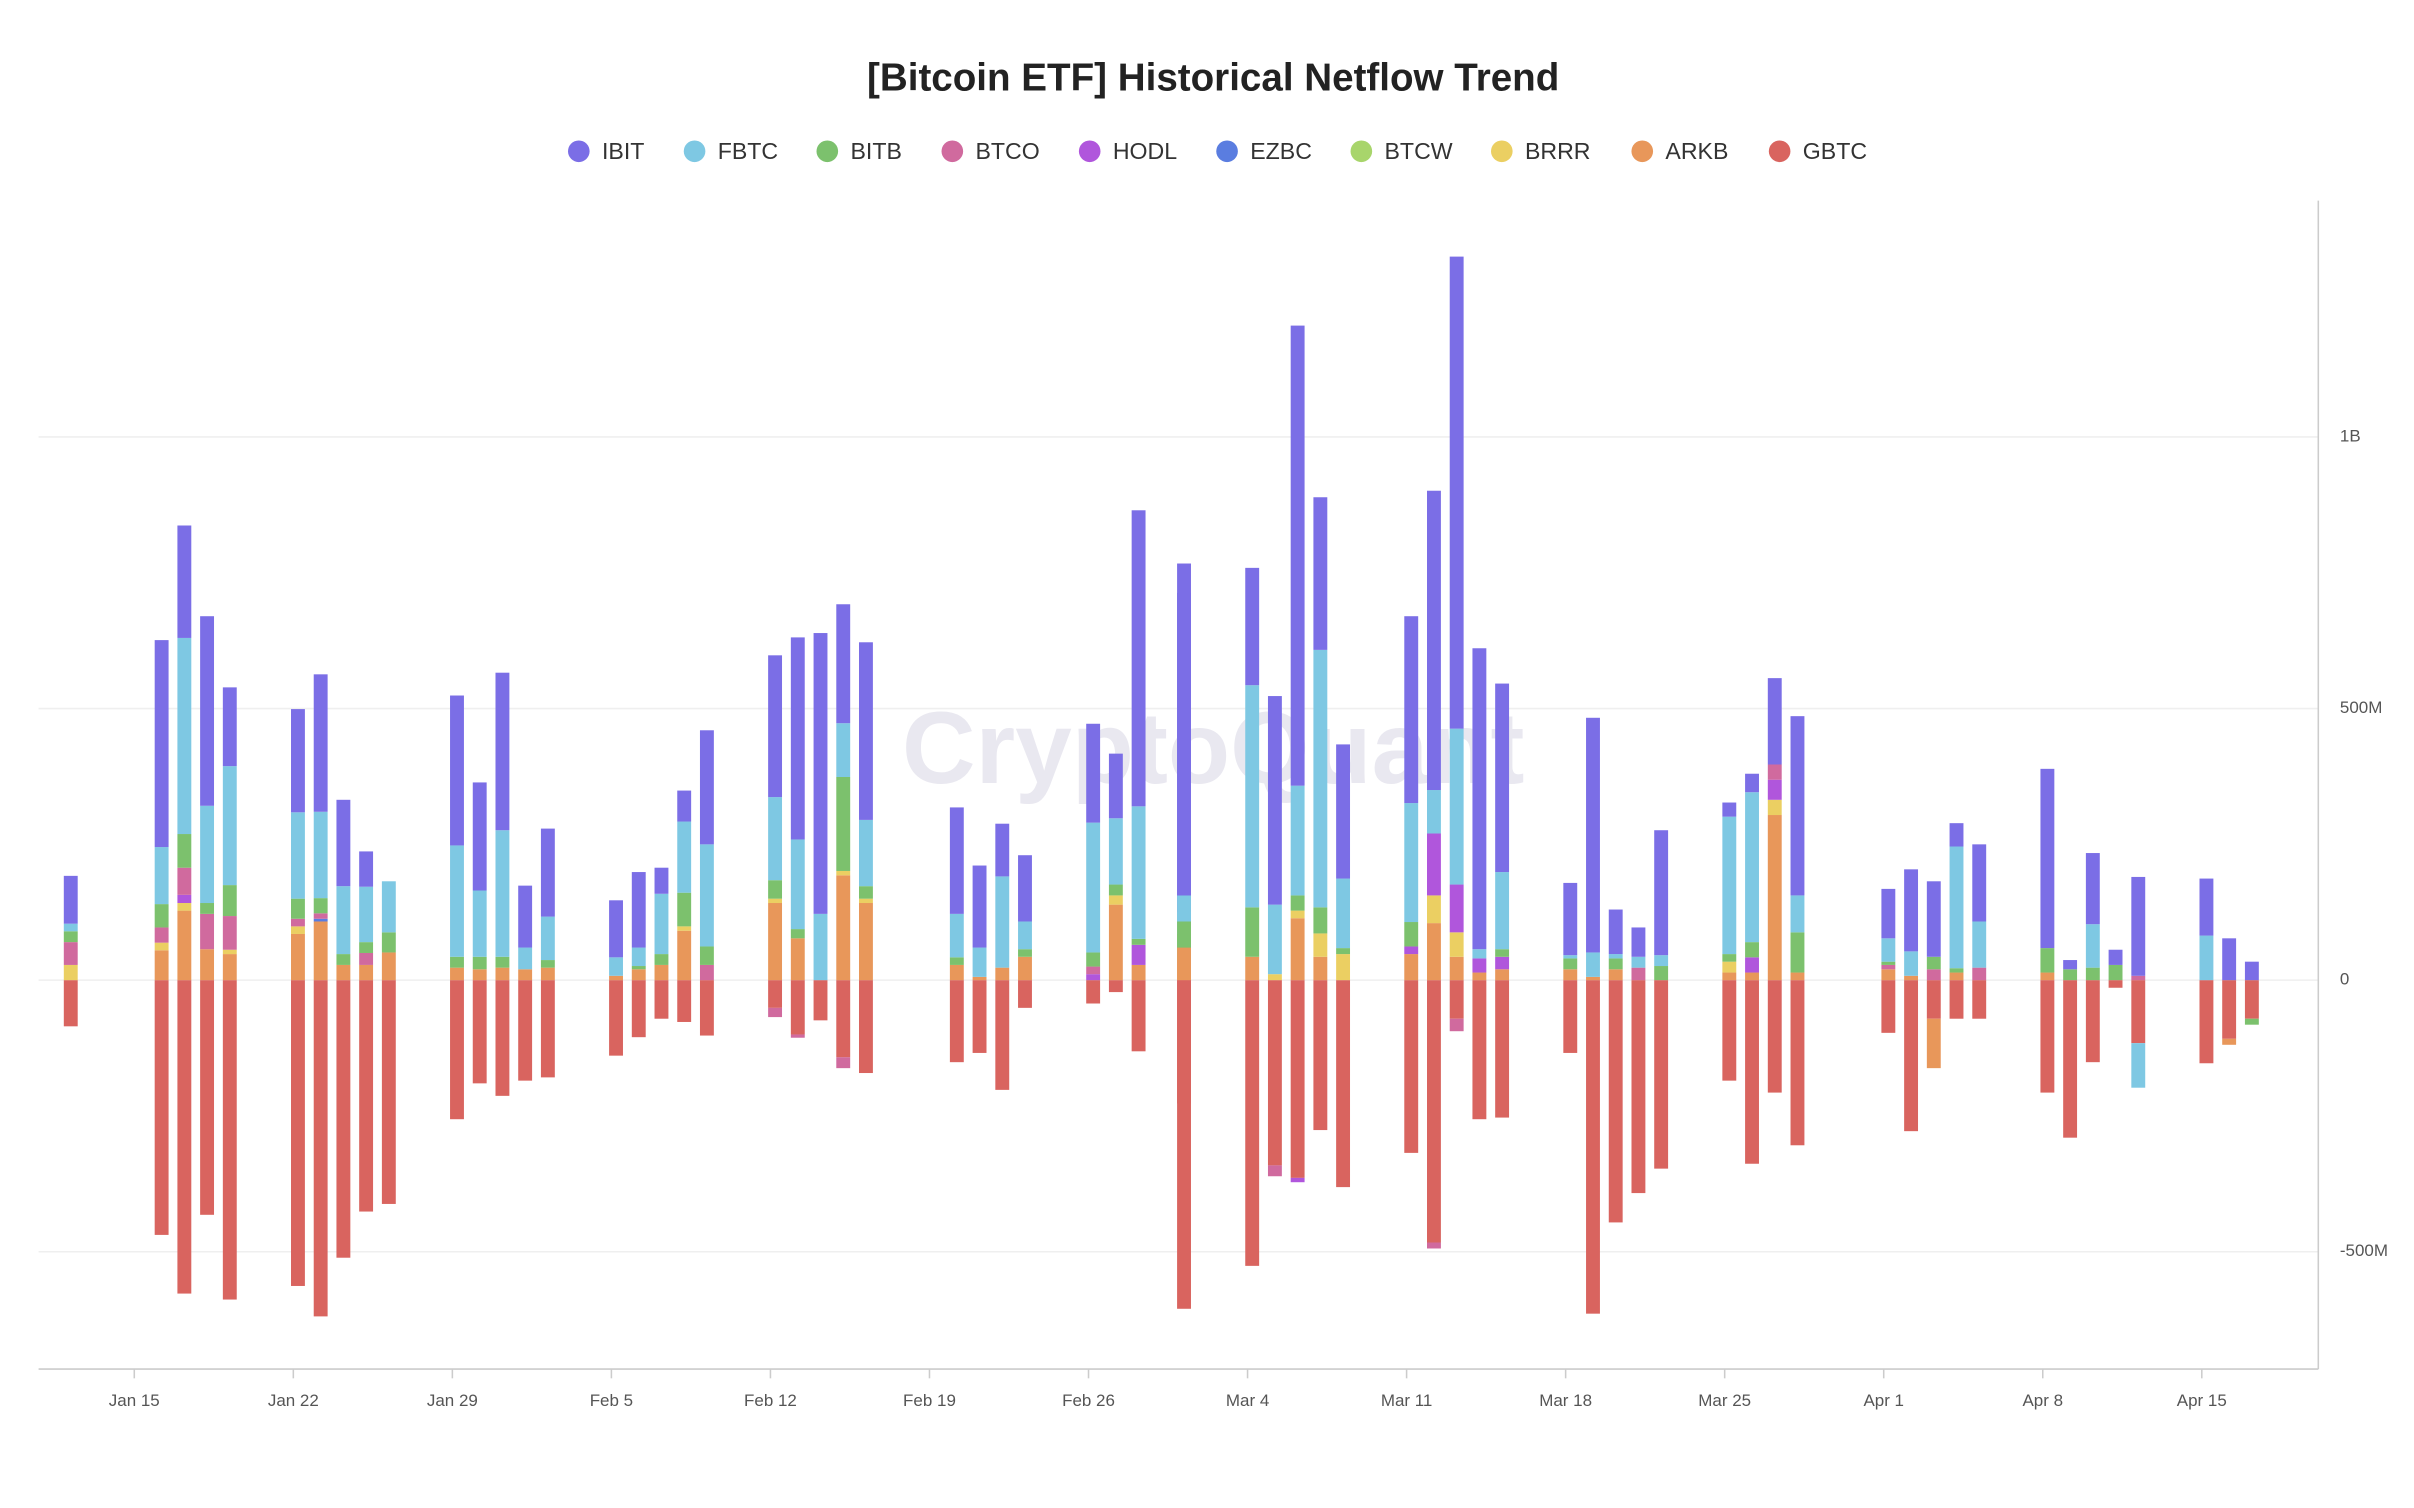  What do you see at coordinates (1558, 151) in the screenshot?
I see `legend-label: BRRR` at bounding box center [1558, 151].